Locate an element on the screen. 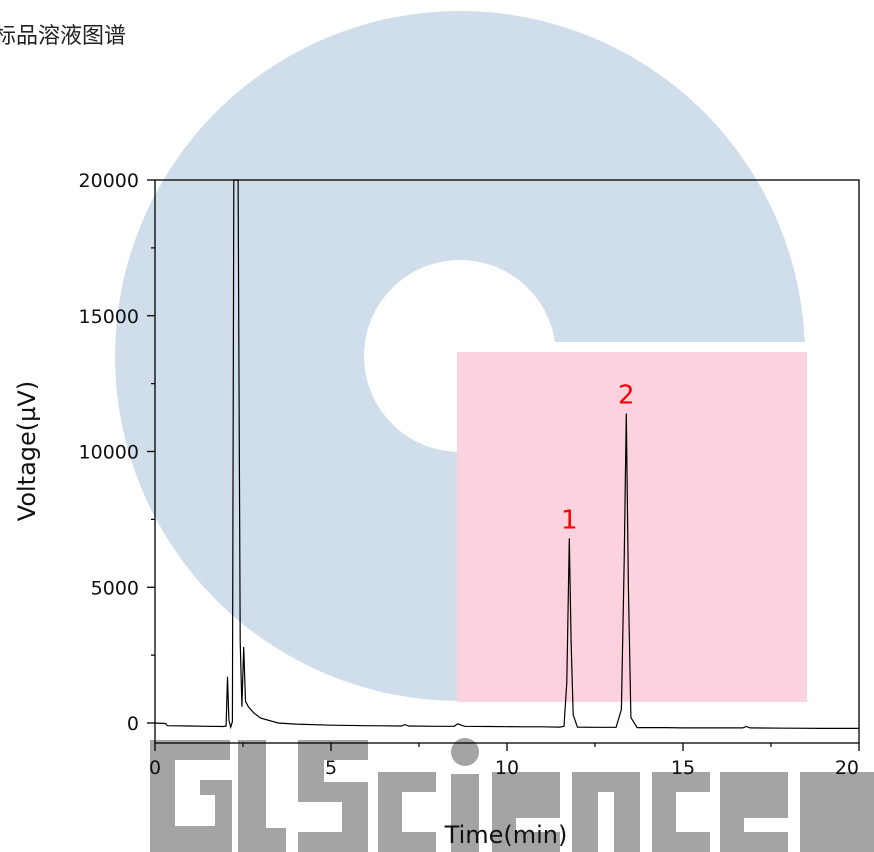 The image size is (874, 852). x-tick-label: 10 is located at coordinates (507, 768).